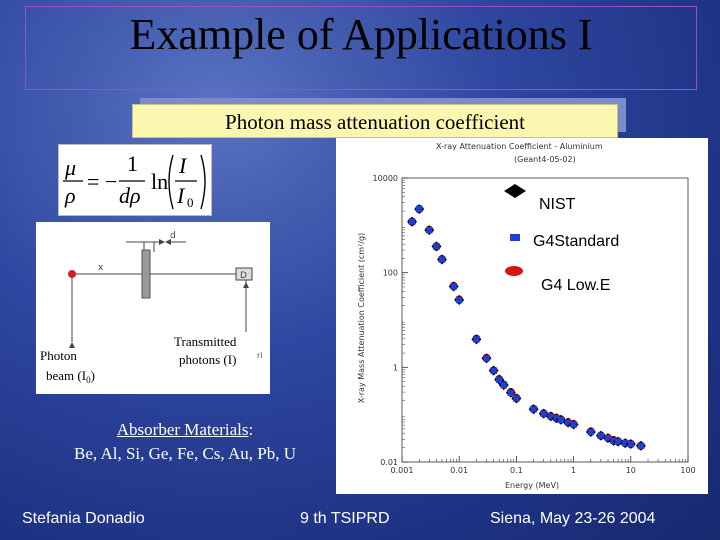 Image resolution: width=720 pixels, height=540 pixels. I want to click on diagram-extra-mark: ri, so click(260, 355).